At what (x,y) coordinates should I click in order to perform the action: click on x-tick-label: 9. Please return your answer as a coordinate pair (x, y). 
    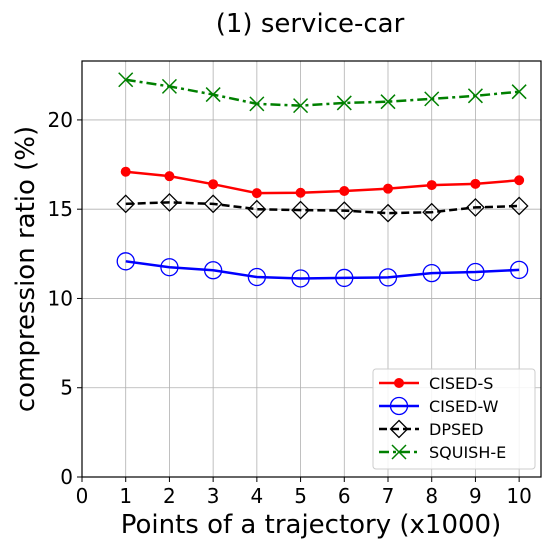
    Looking at the image, I should click on (475, 496).